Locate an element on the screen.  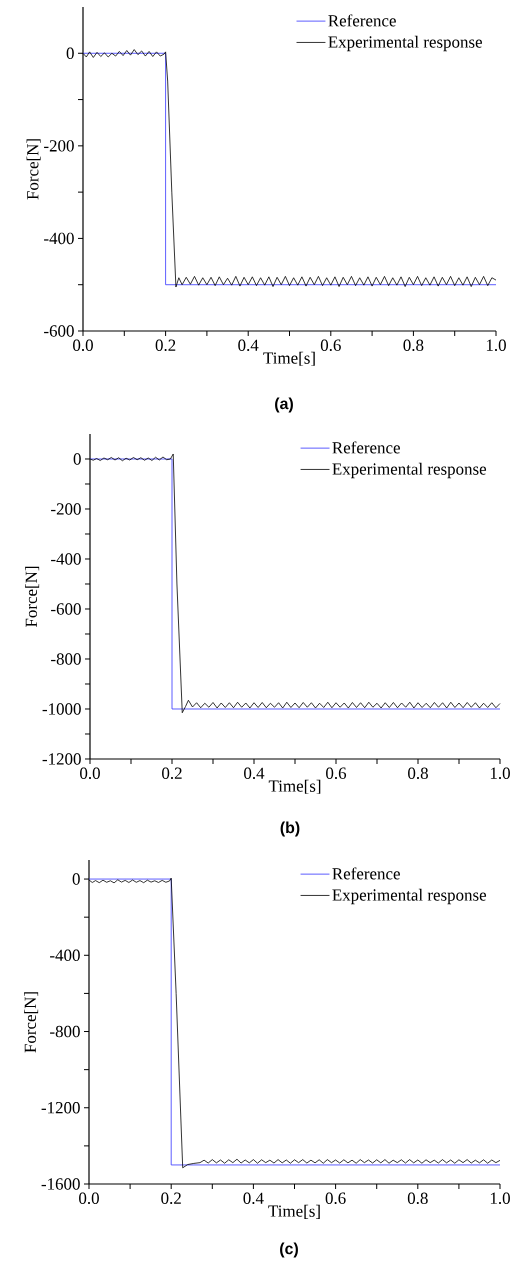
y-tick-label: -1000 is located at coordinates (61, 709).